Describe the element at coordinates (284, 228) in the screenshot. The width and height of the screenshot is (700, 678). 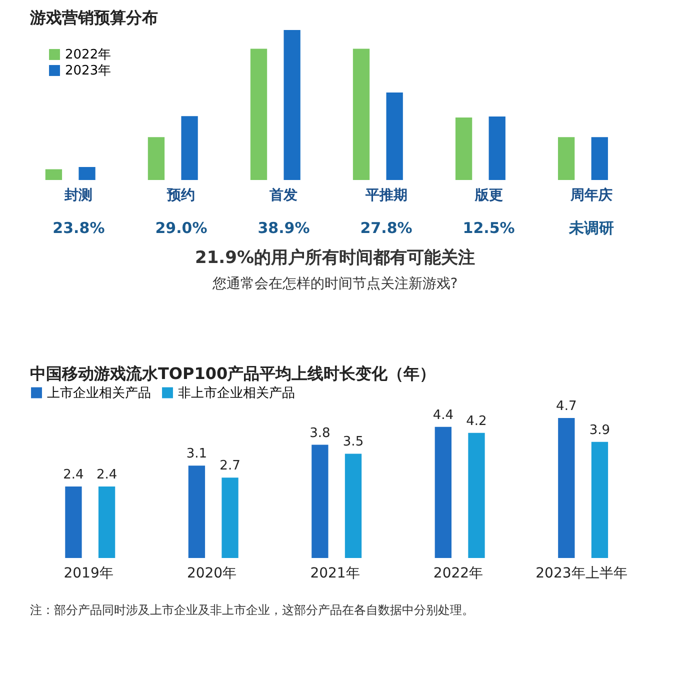
I see `text: 38.9%` at that location.